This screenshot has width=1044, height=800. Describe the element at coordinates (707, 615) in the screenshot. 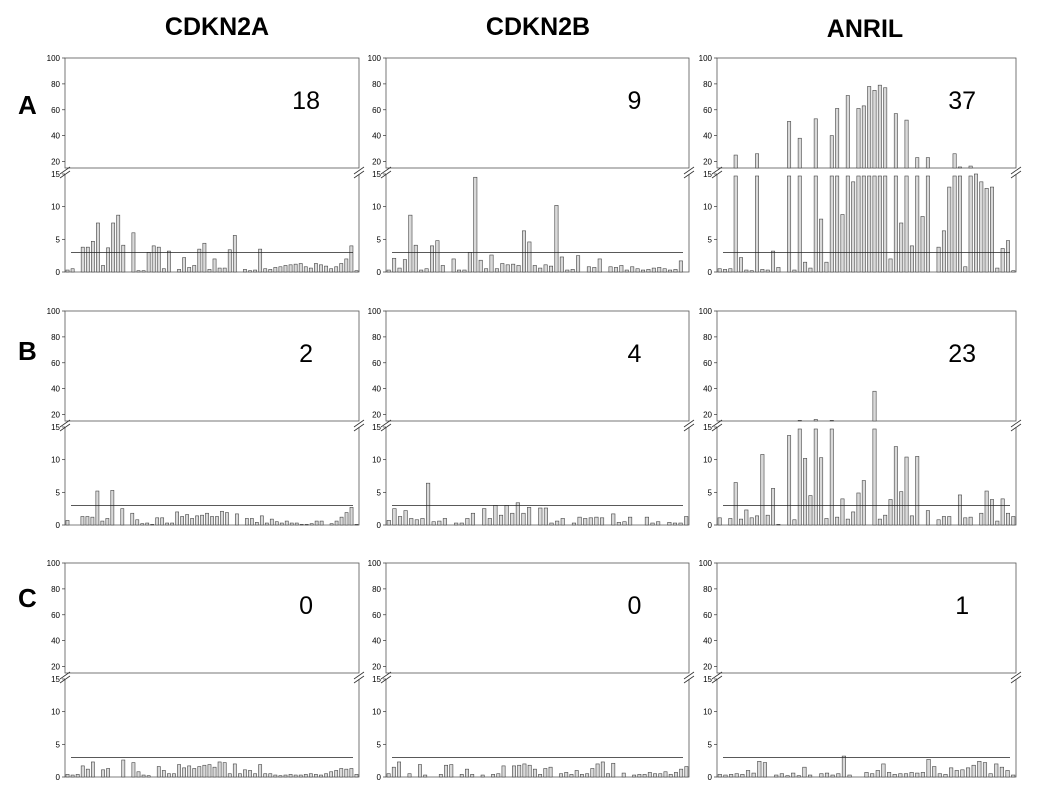

I see `y-tick-label: 60` at that location.